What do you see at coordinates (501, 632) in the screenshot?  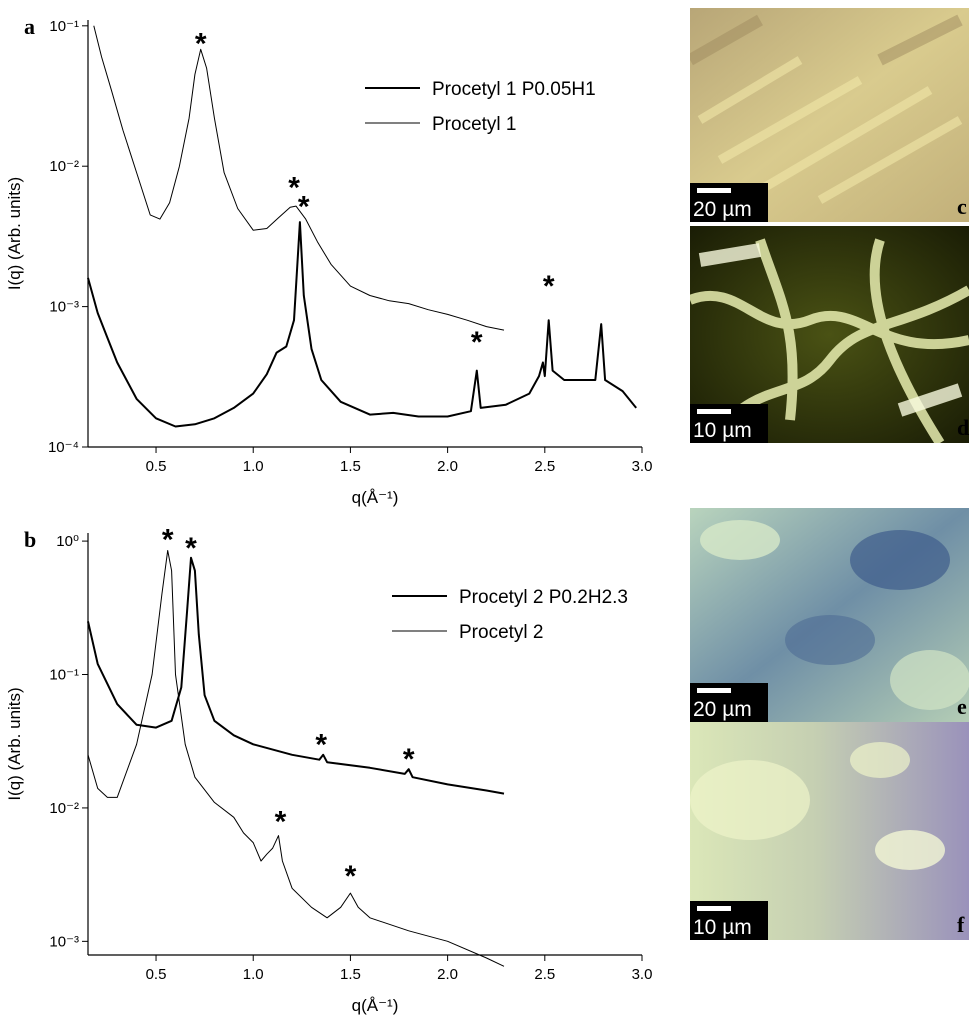 I see `legend-label: Procetyl 2` at bounding box center [501, 632].